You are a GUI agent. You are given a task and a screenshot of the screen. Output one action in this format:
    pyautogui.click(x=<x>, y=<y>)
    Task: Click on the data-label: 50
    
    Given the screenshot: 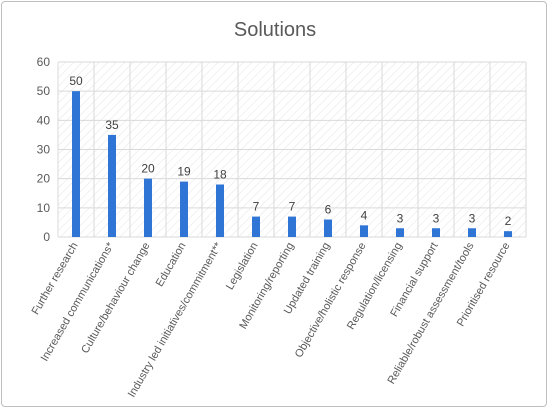 What is the action you would take?
    pyautogui.click(x=76, y=81)
    